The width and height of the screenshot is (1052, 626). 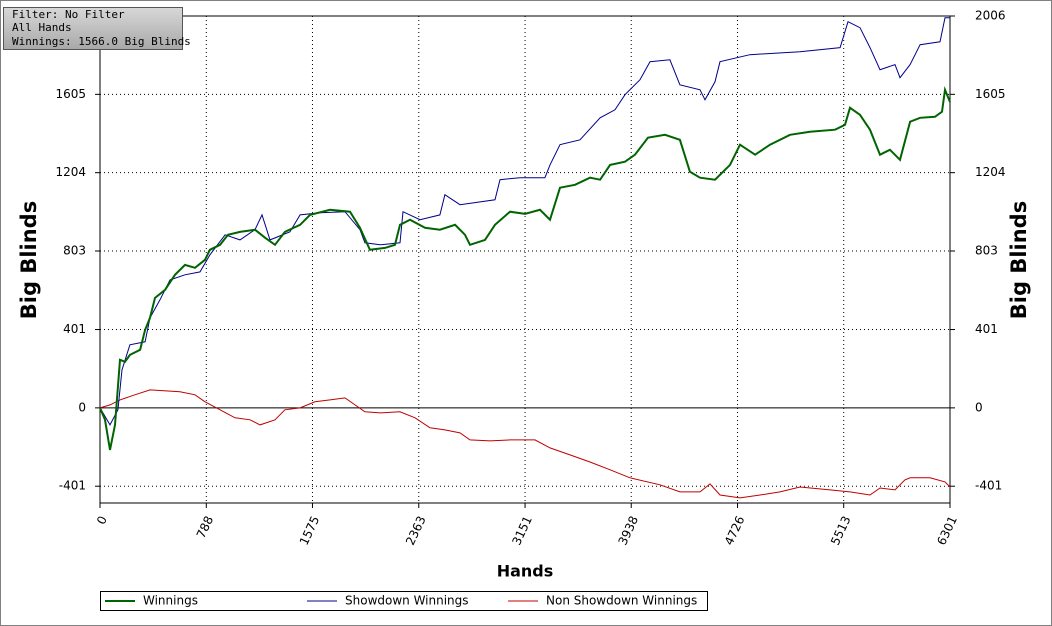 I want to click on y-tick-label: 0, so click(x=82, y=407).